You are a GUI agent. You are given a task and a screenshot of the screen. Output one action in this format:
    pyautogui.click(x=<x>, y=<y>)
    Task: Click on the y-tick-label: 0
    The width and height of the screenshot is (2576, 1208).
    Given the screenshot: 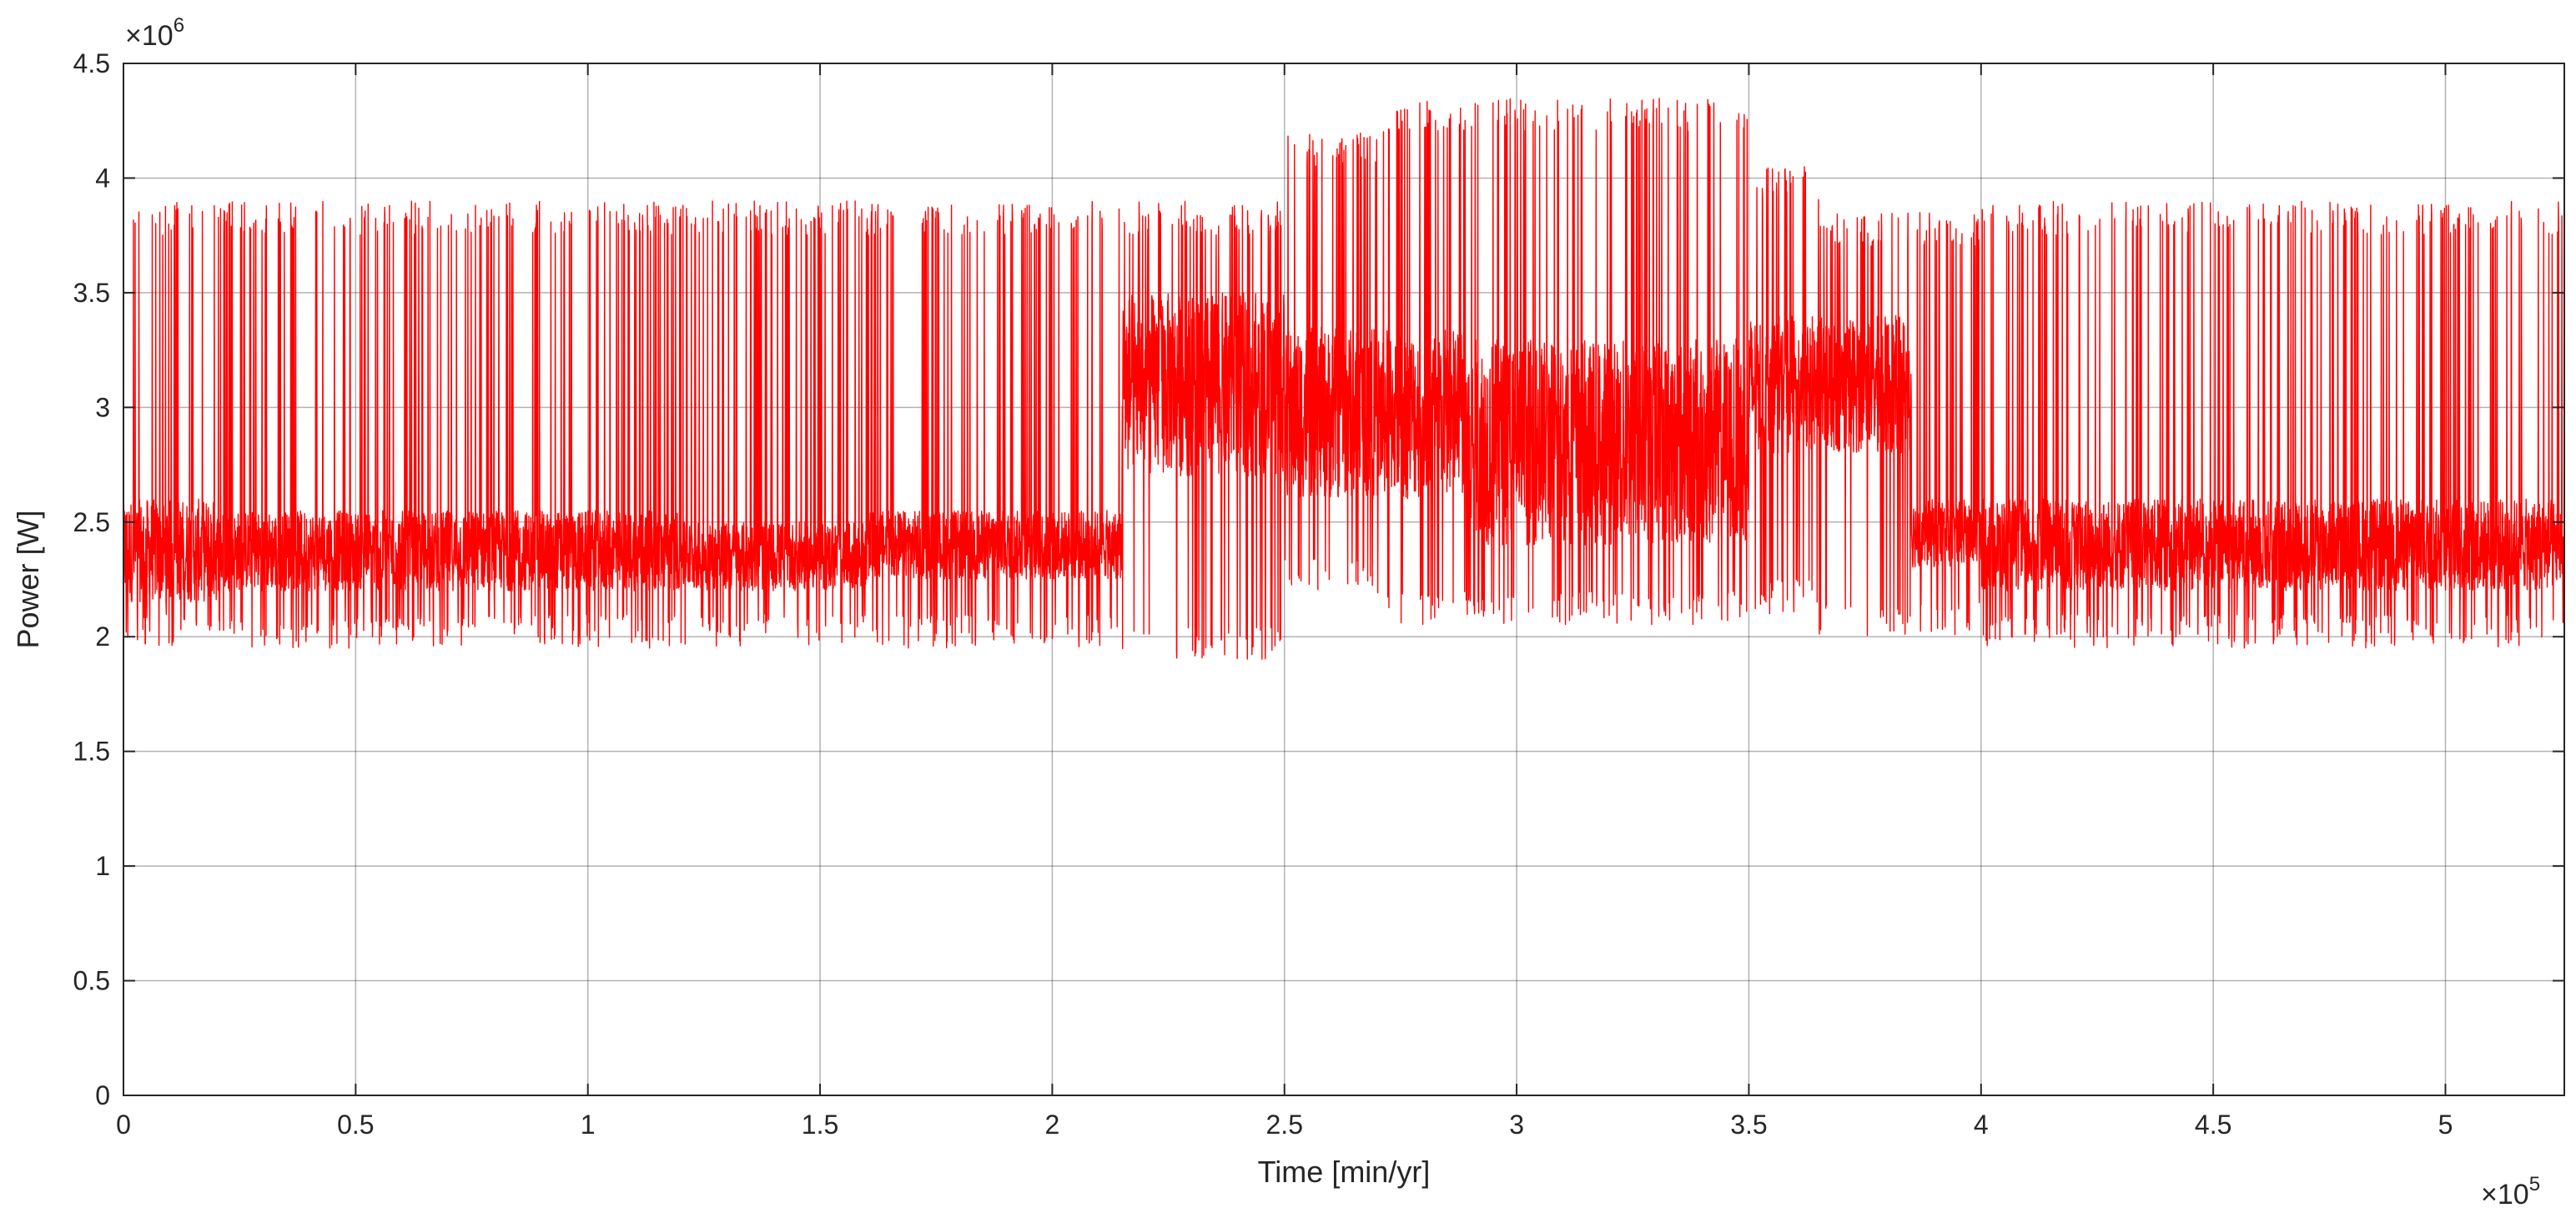 What is the action you would take?
    pyautogui.click(x=102, y=1095)
    